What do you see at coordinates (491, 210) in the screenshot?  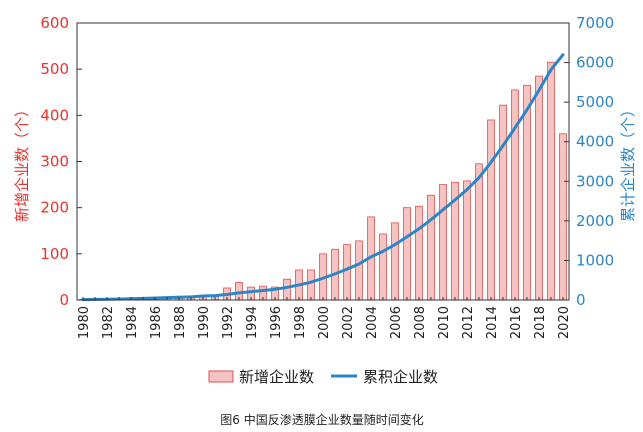 I see `bar-2014` at bounding box center [491, 210].